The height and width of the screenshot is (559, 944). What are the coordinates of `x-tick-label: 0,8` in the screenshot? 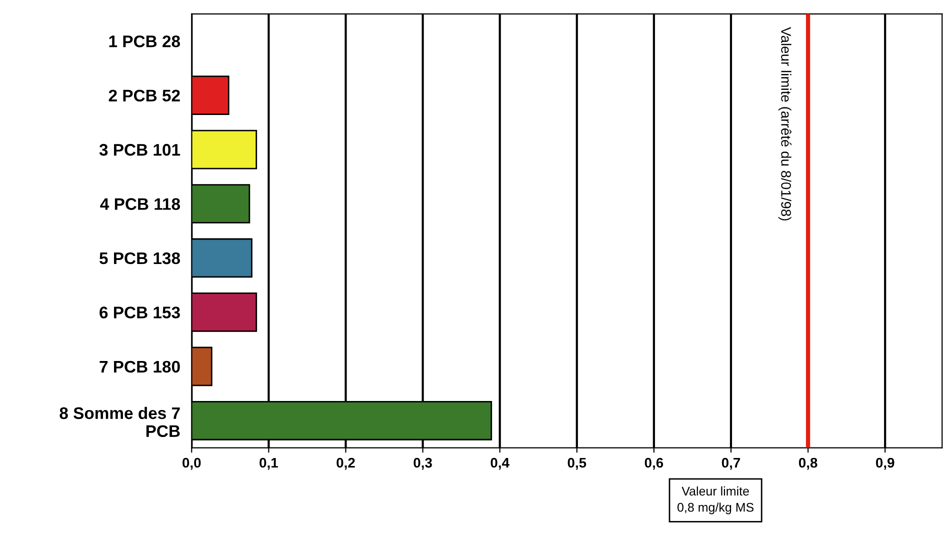 It's located at (808, 464).